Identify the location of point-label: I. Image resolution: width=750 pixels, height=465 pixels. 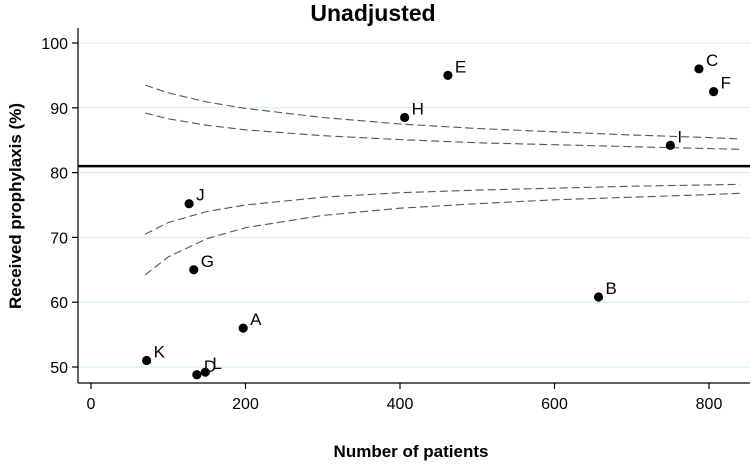
(679, 136).